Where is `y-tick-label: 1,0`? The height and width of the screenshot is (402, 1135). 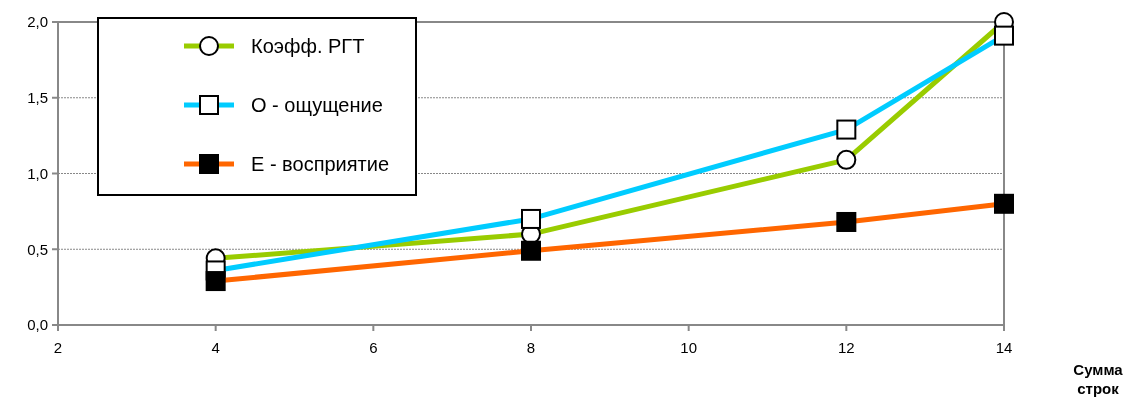 y-tick-label: 1,0 is located at coordinates (37, 173).